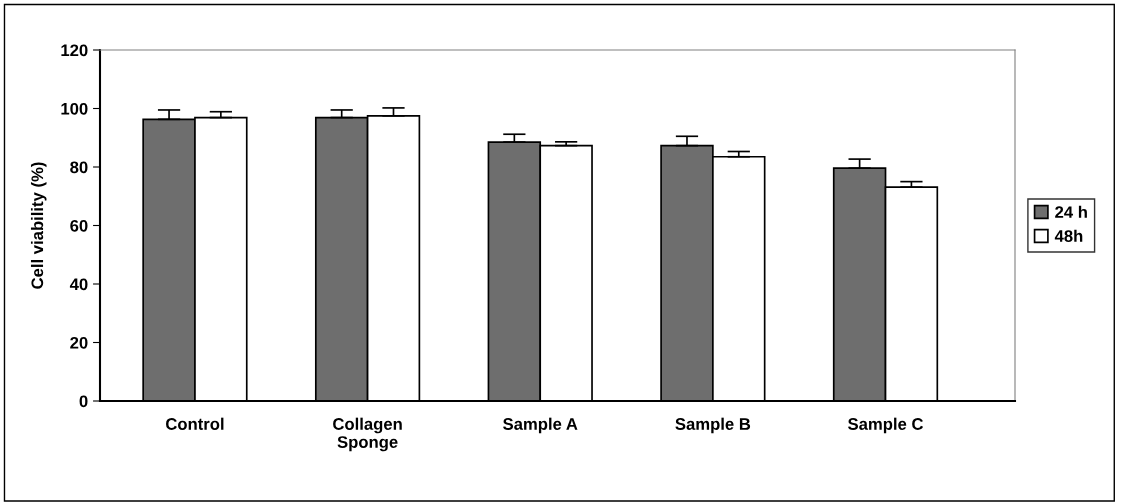  What do you see at coordinates (713, 425) in the screenshot?
I see `x-tick-label: Sample B` at bounding box center [713, 425].